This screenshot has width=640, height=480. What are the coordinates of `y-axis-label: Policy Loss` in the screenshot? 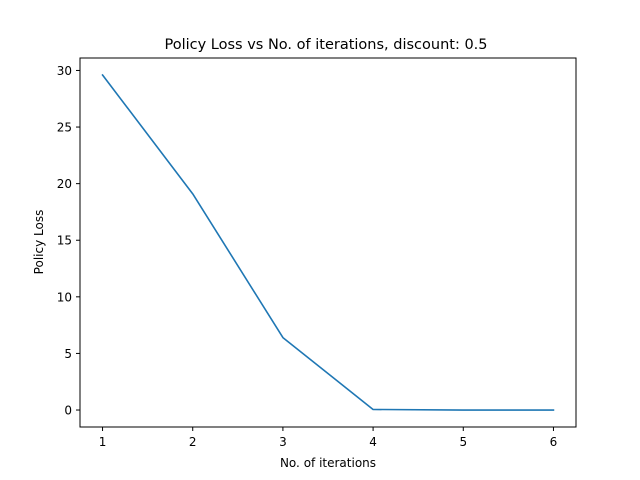 It's located at (39, 242).